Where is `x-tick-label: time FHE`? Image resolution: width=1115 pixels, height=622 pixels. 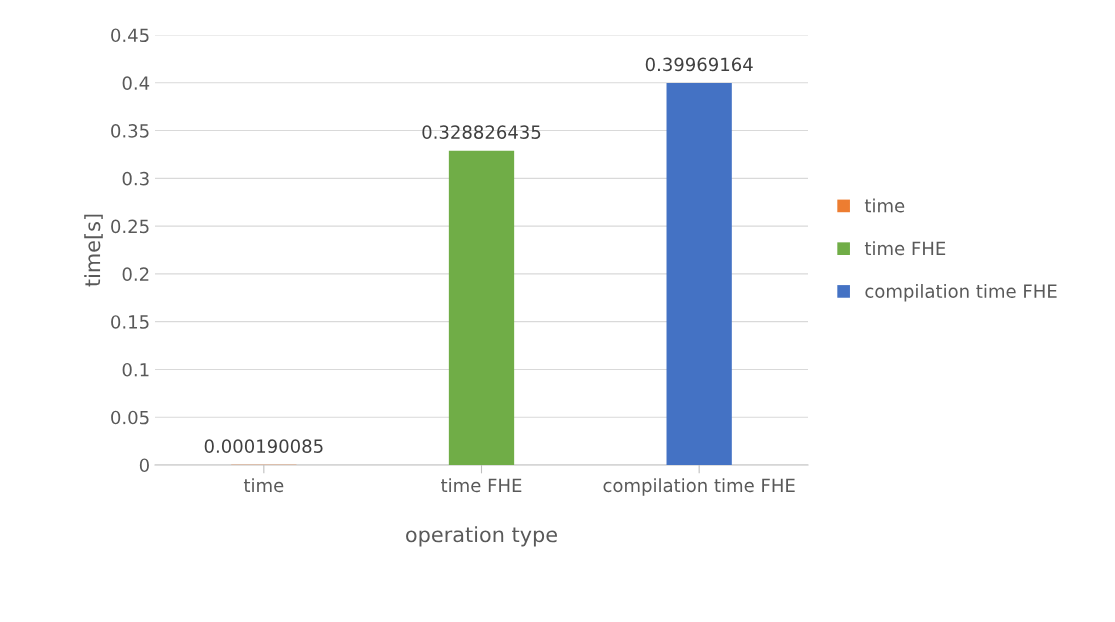 x-tick-label: time FHE is located at coordinates (481, 485).